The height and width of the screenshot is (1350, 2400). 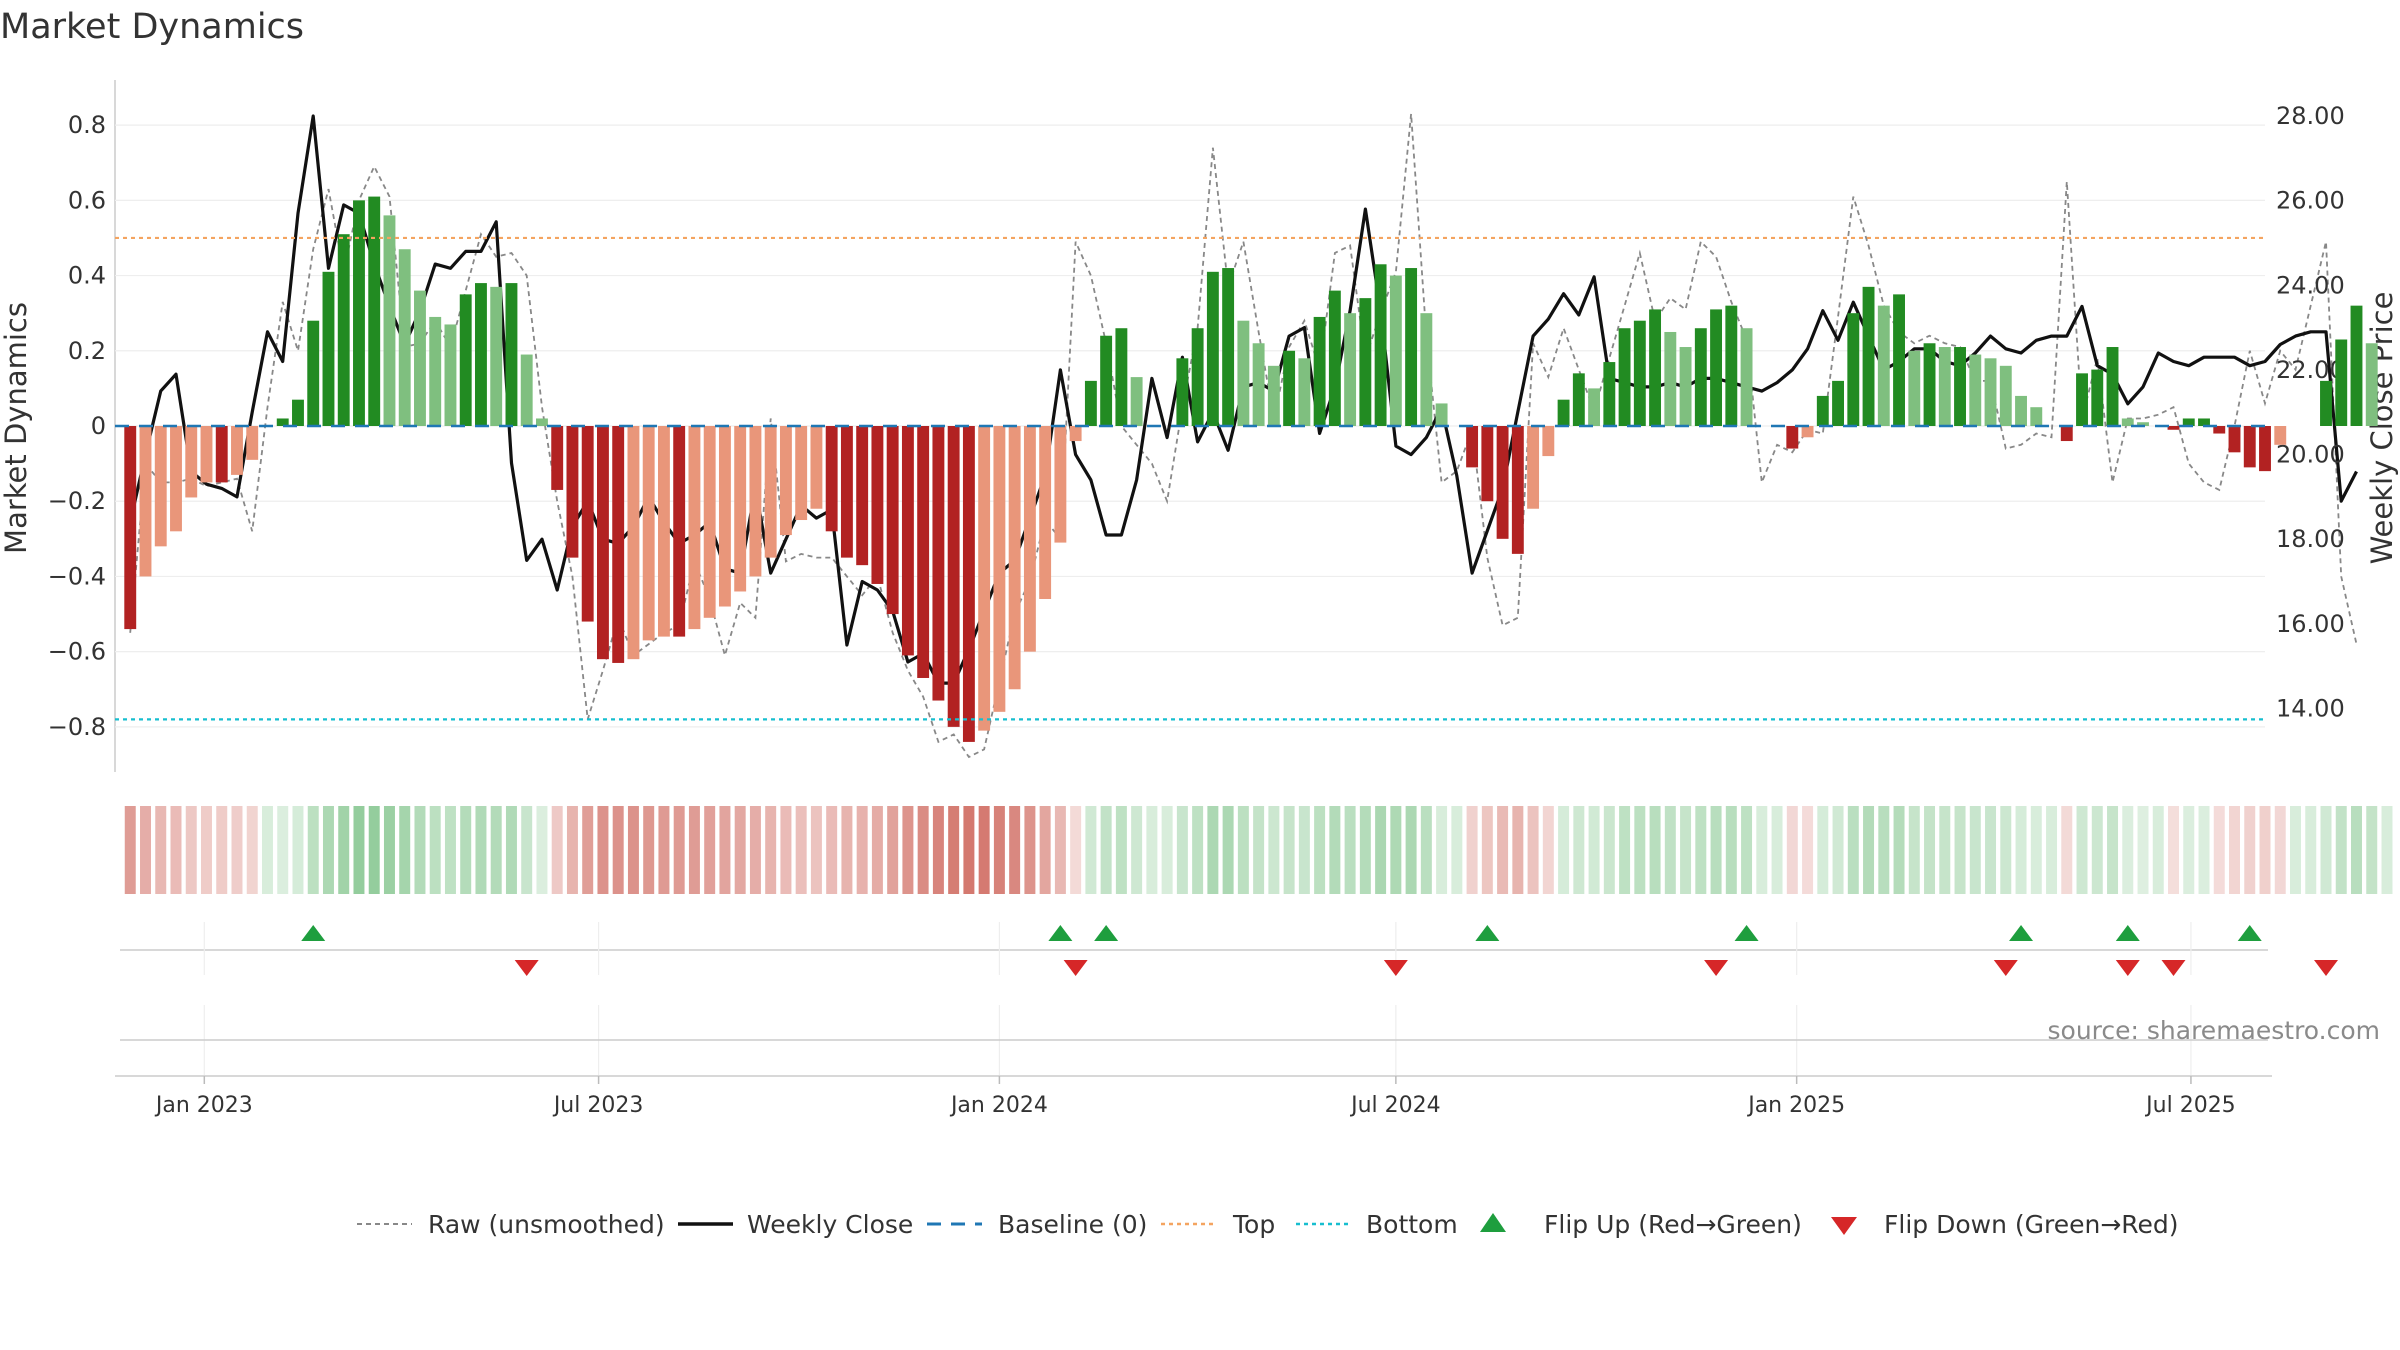 What do you see at coordinates (1193, 1041) in the screenshot?
I see `bottom-empty-panel` at bounding box center [1193, 1041].